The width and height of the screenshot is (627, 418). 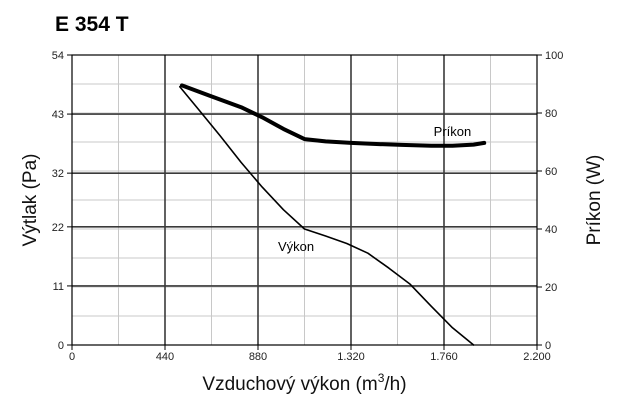 I want to click on x-axis-label-main: Vzduchový výkon (m, so click(x=289, y=384).